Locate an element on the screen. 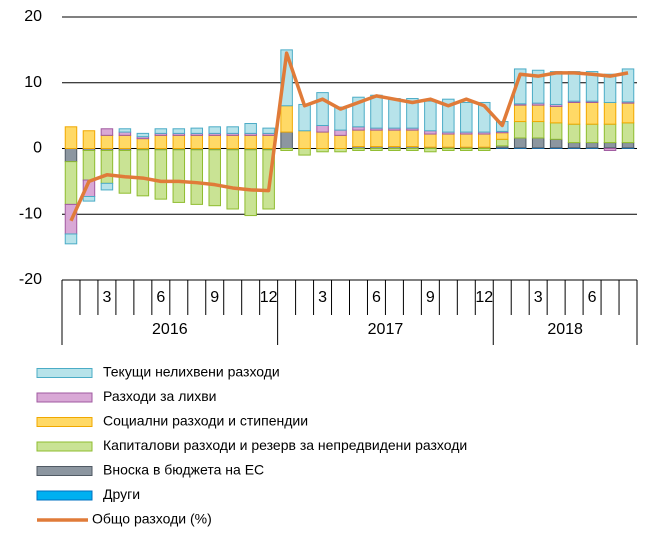  year-label: 2017 is located at coordinates (386, 329).